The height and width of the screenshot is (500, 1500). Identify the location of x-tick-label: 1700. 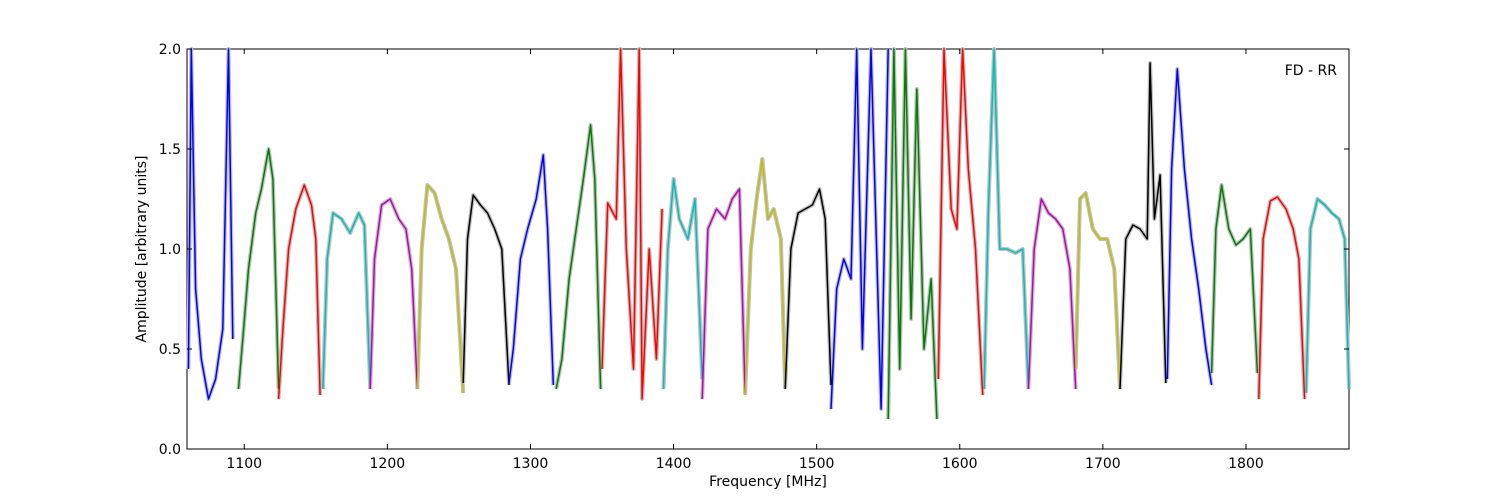
(1103, 464).